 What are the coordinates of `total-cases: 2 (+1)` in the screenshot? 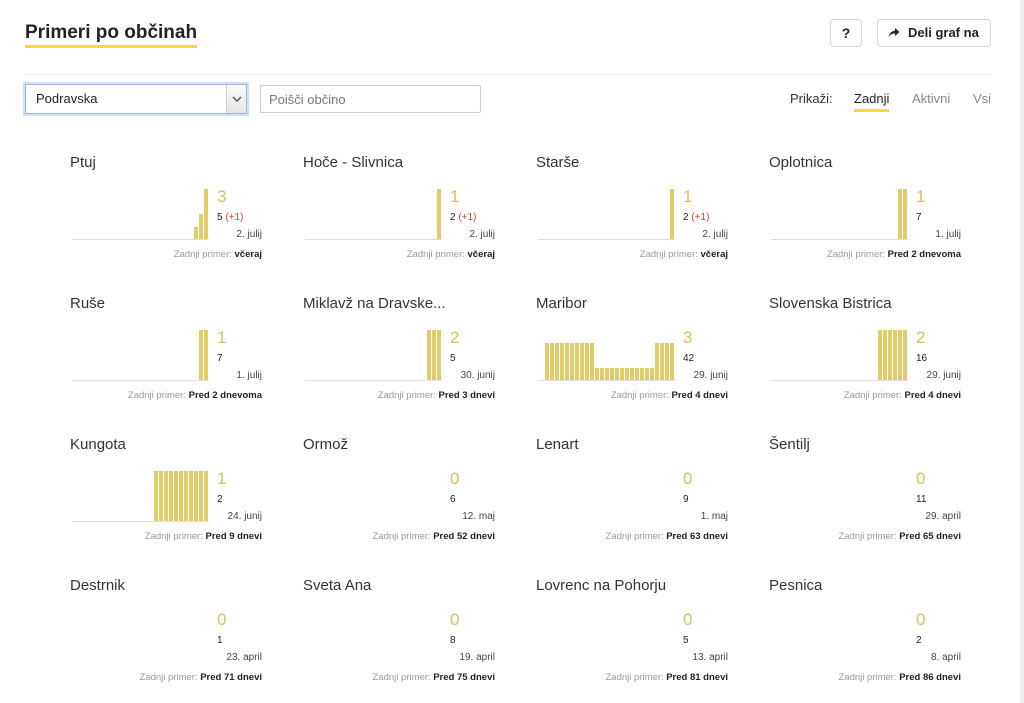 It's located at (696, 217).